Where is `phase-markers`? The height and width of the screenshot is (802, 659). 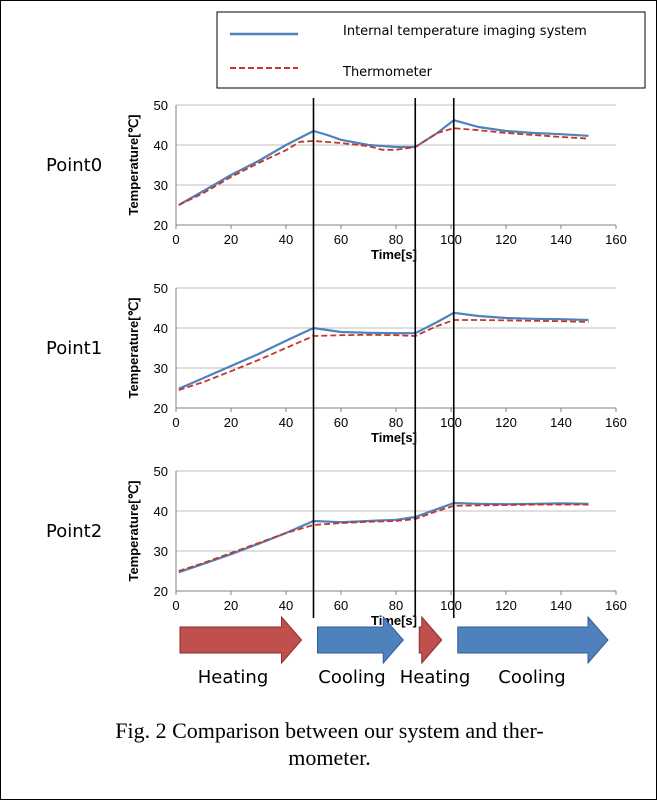
phase-markers is located at coordinates (384, 358).